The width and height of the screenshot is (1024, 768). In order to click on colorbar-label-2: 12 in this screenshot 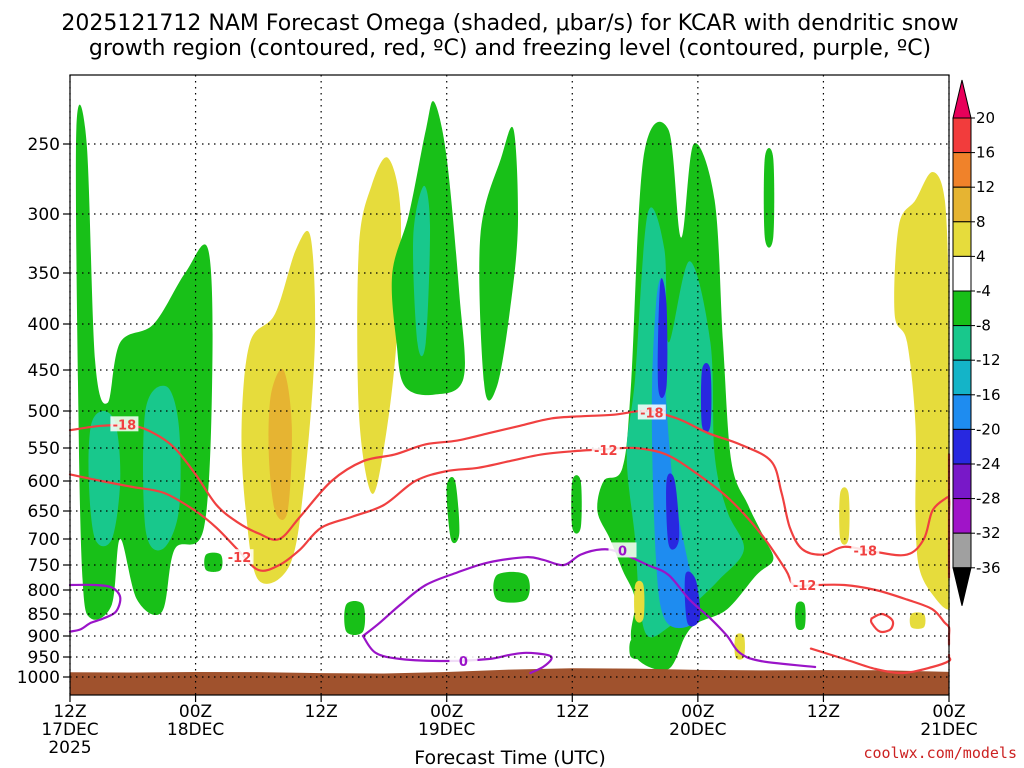, I will do `click(985, 187)`.